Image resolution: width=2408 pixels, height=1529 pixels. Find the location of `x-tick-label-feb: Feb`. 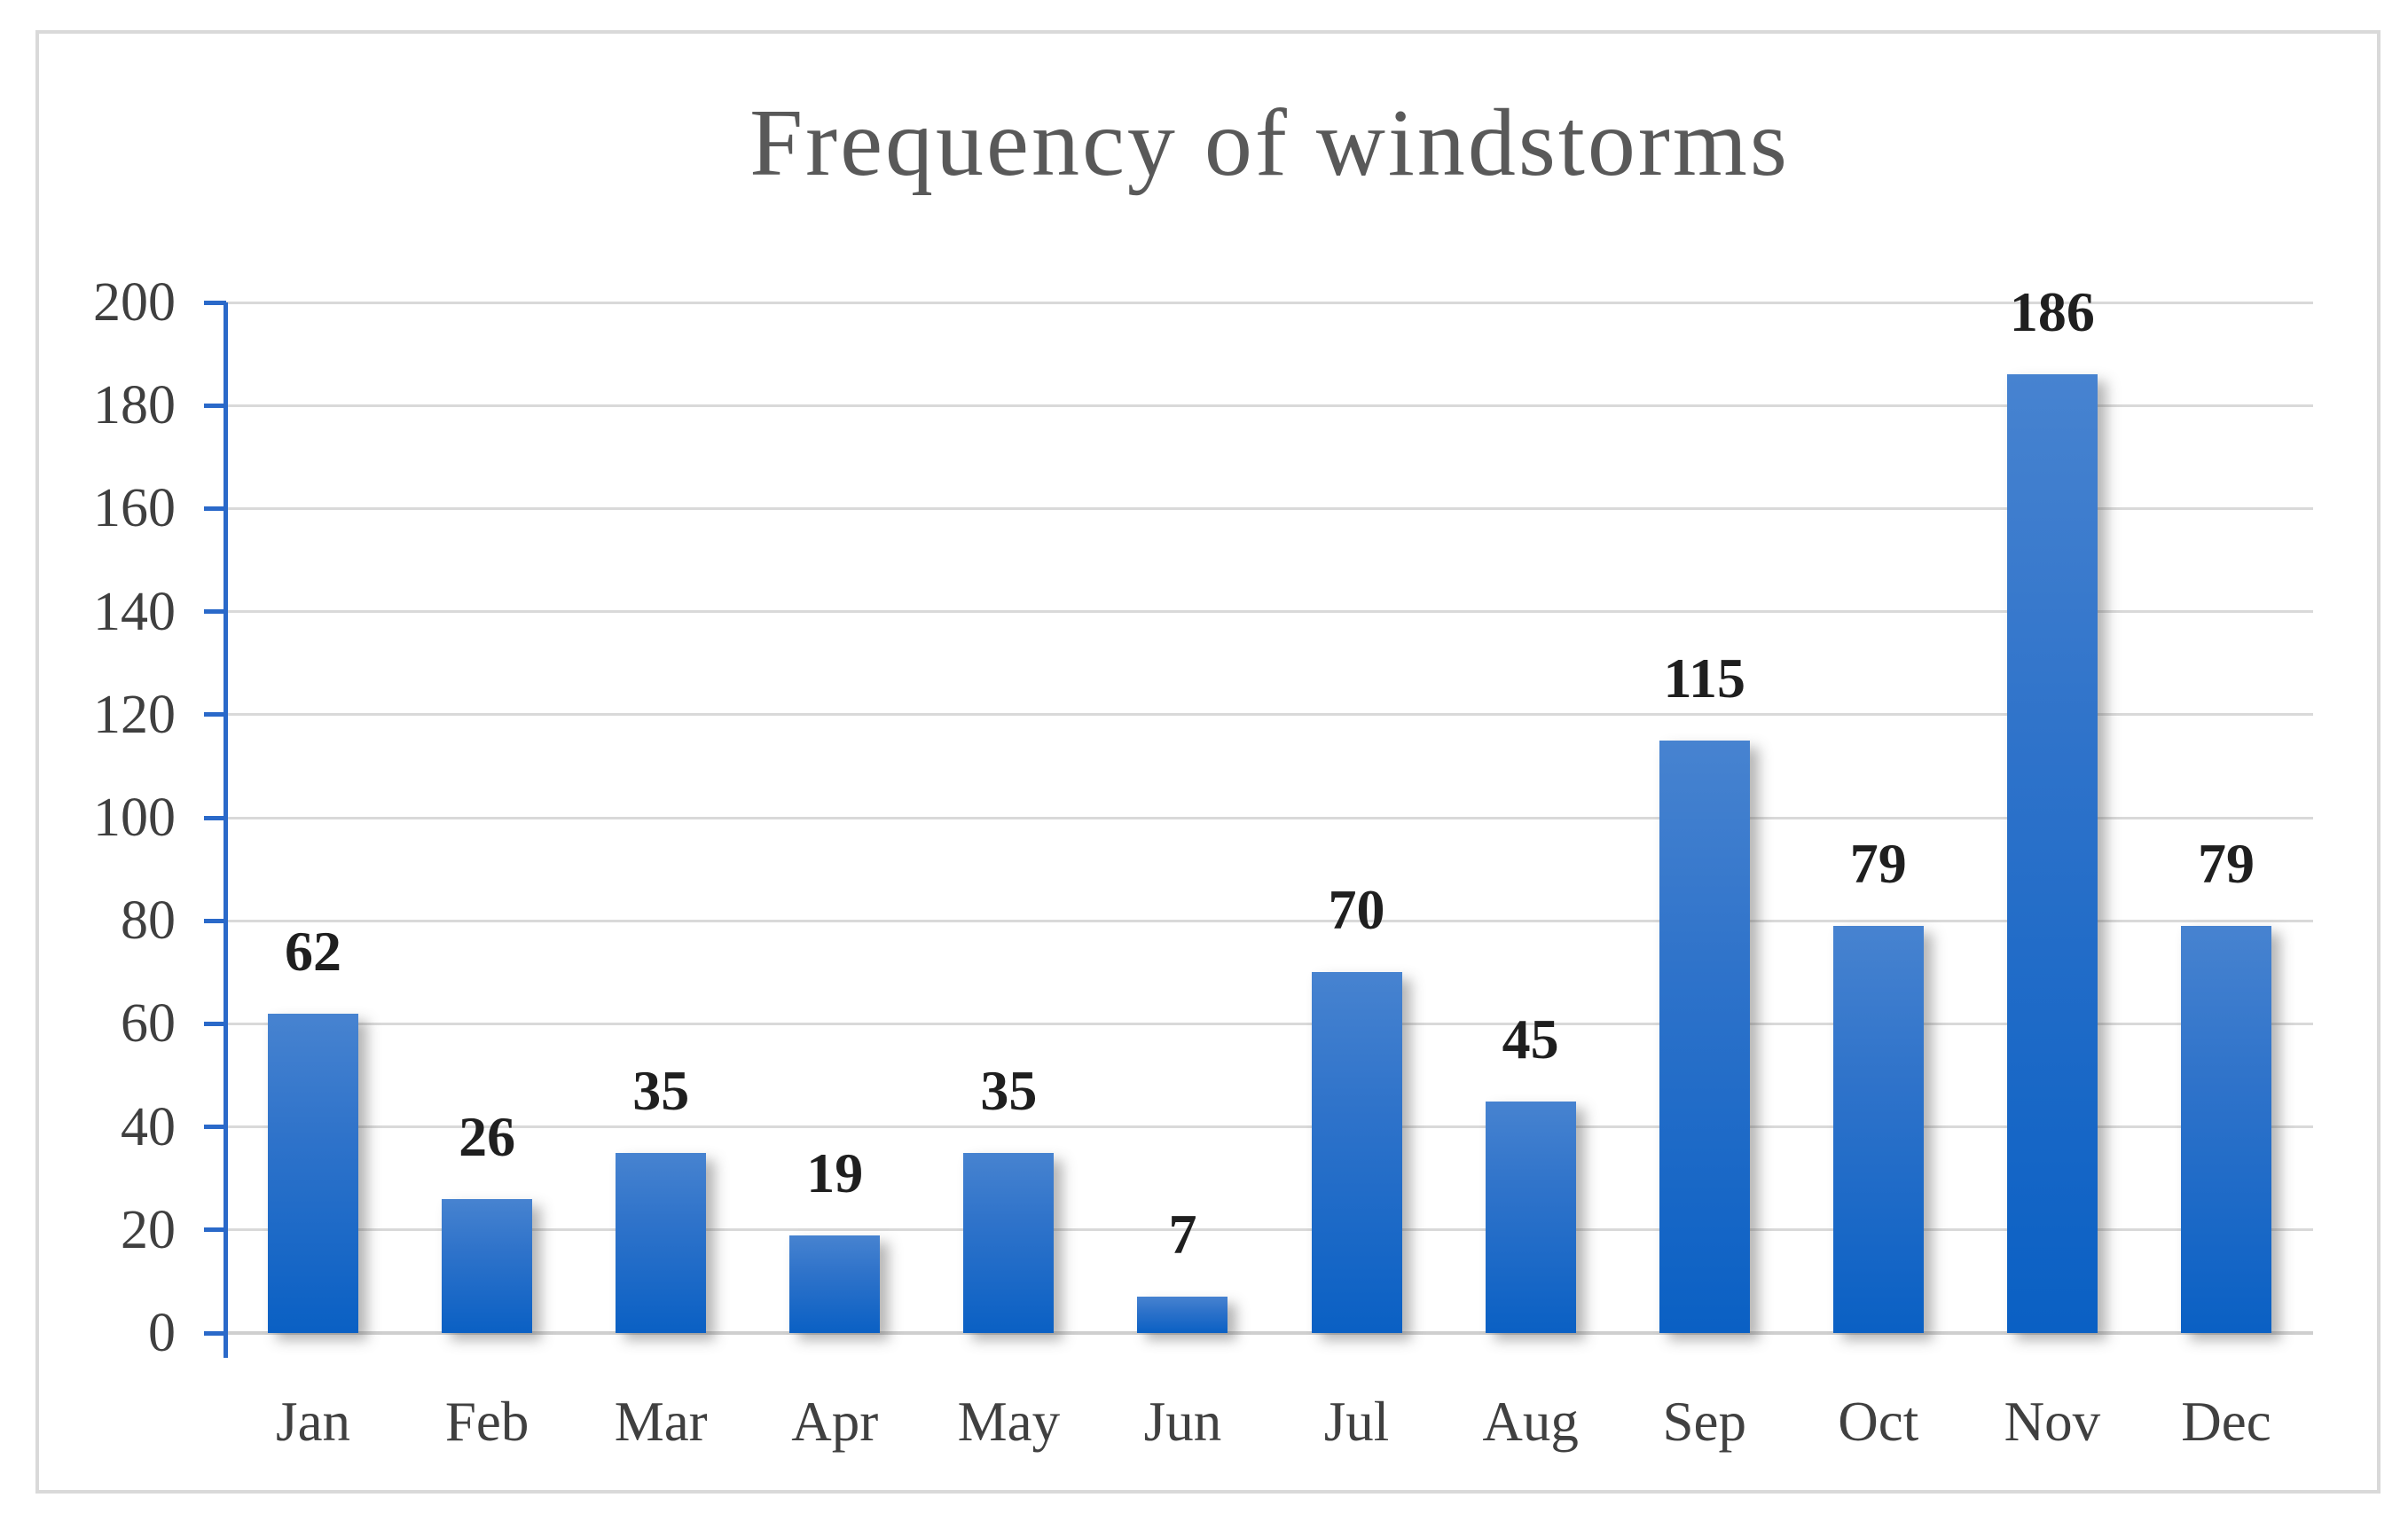

x-tick-label-feb: Feb is located at coordinates (486, 1422).